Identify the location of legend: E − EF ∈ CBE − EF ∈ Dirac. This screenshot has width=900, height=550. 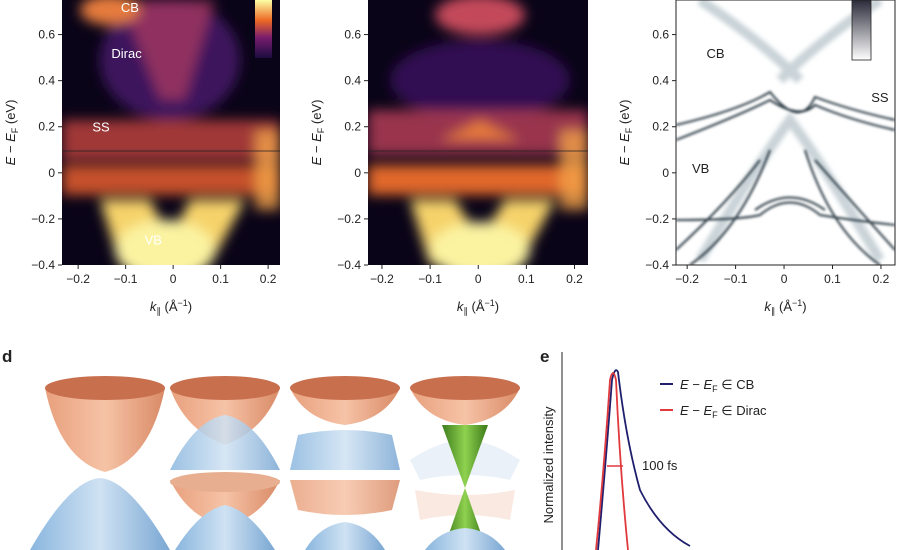
(713, 398).